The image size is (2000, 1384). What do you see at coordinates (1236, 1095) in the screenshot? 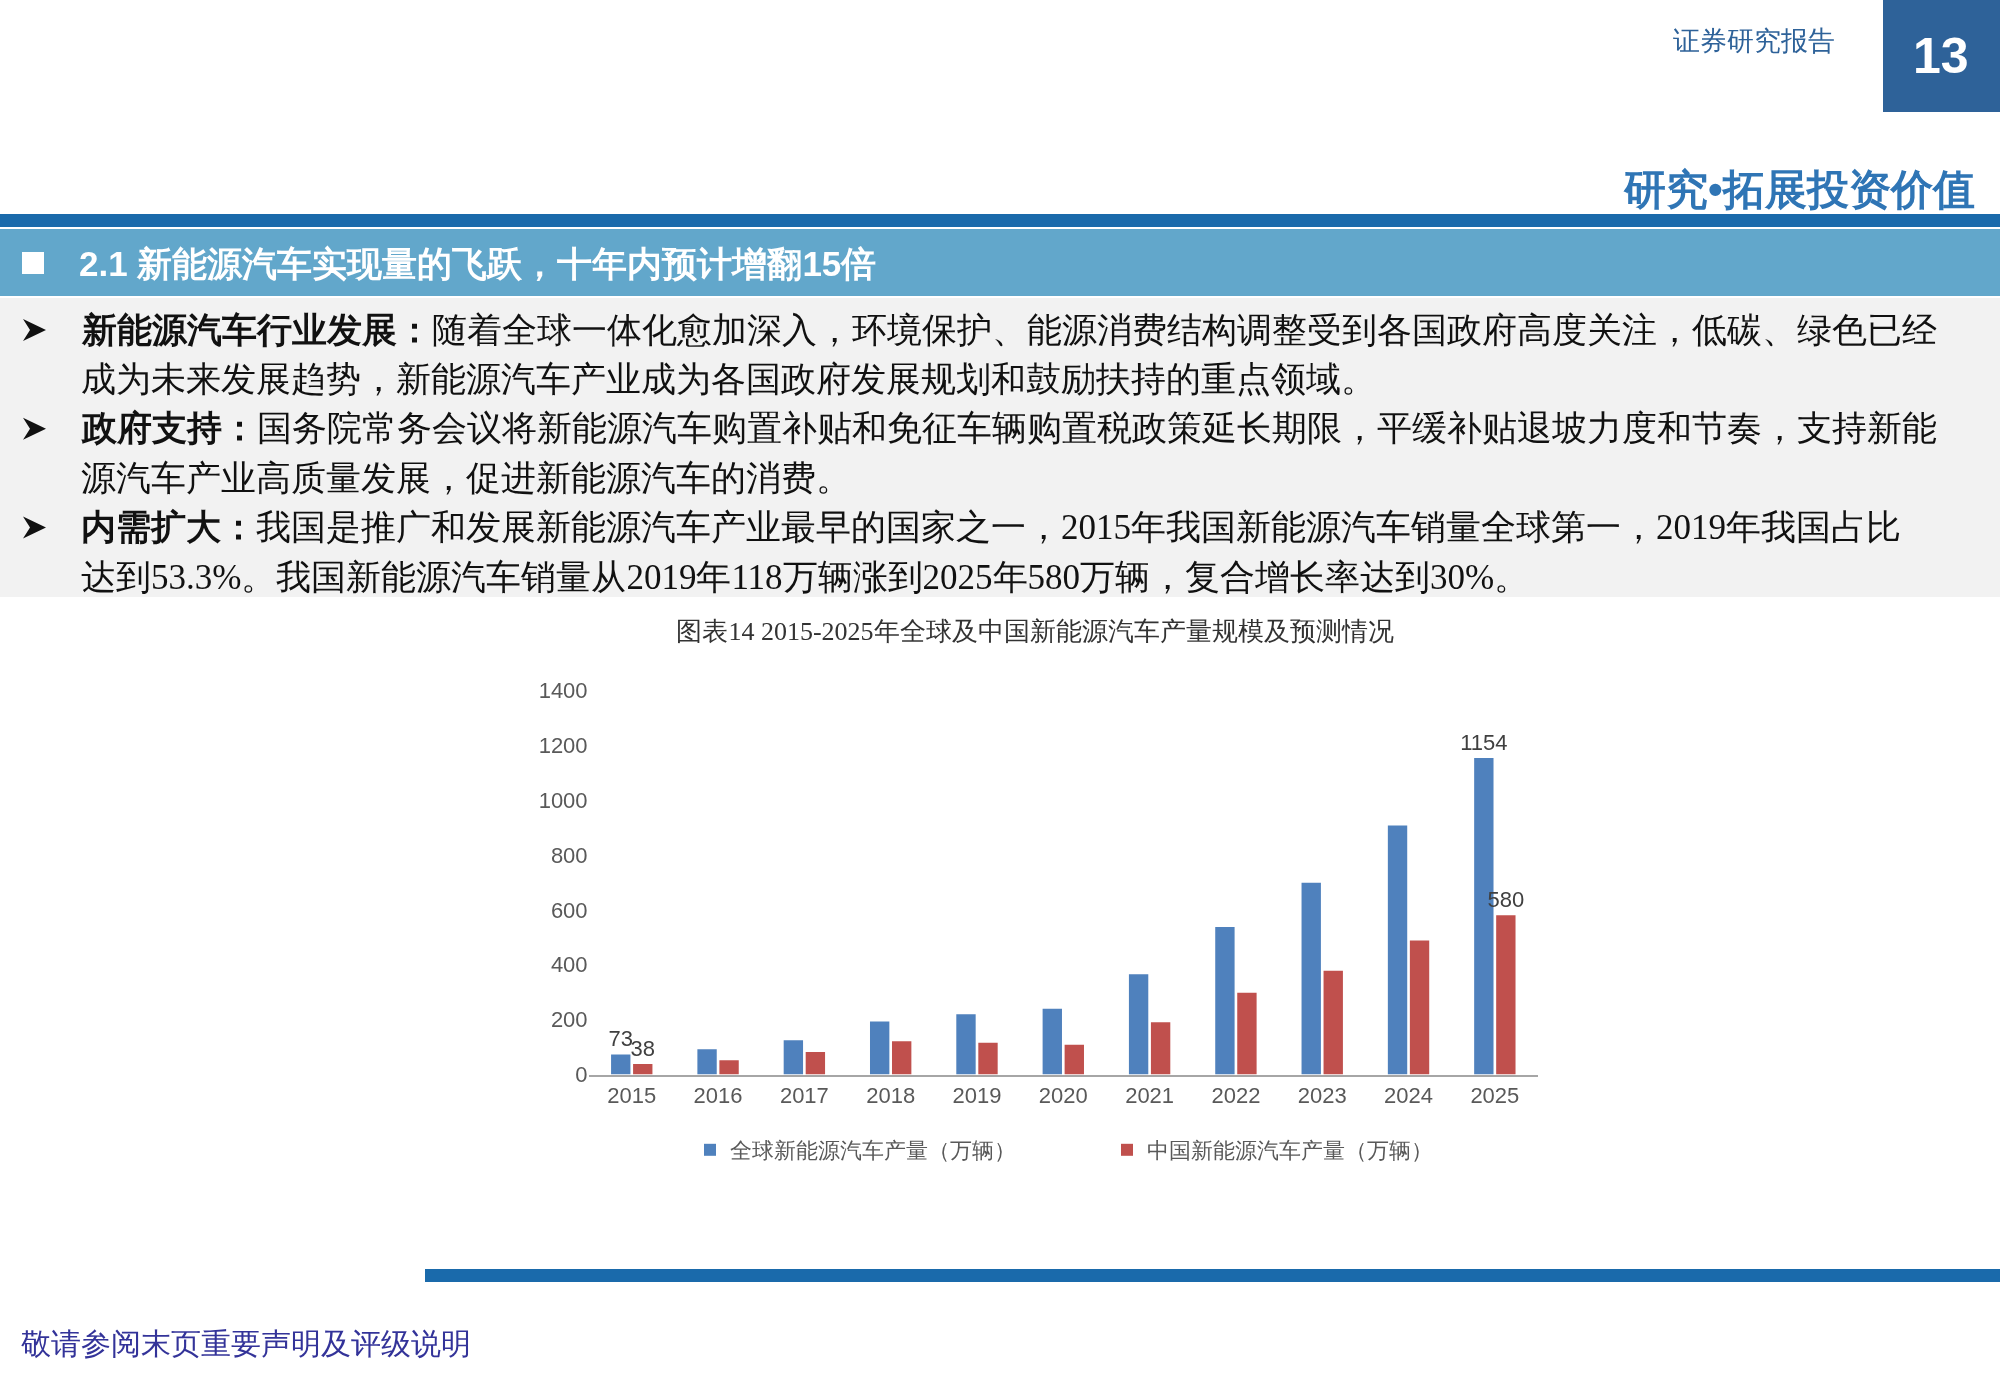
I see `x-tick-label: 2022` at bounding box center [1236, 1095].